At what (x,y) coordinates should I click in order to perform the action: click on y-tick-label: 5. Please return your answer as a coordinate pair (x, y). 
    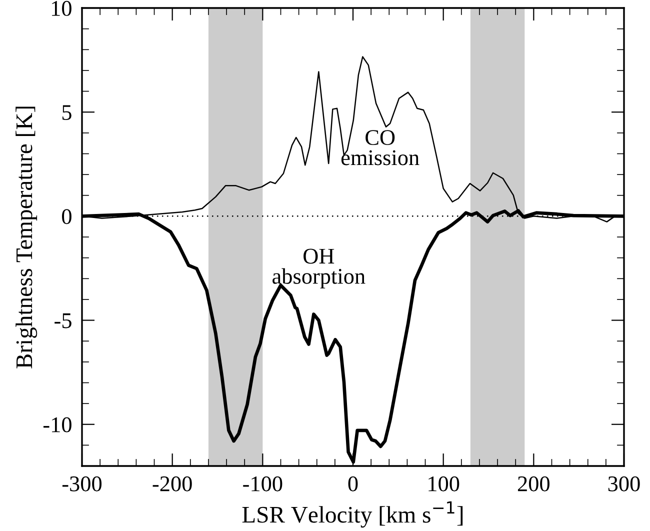
    Looking at the image, I should click on (67, 112).